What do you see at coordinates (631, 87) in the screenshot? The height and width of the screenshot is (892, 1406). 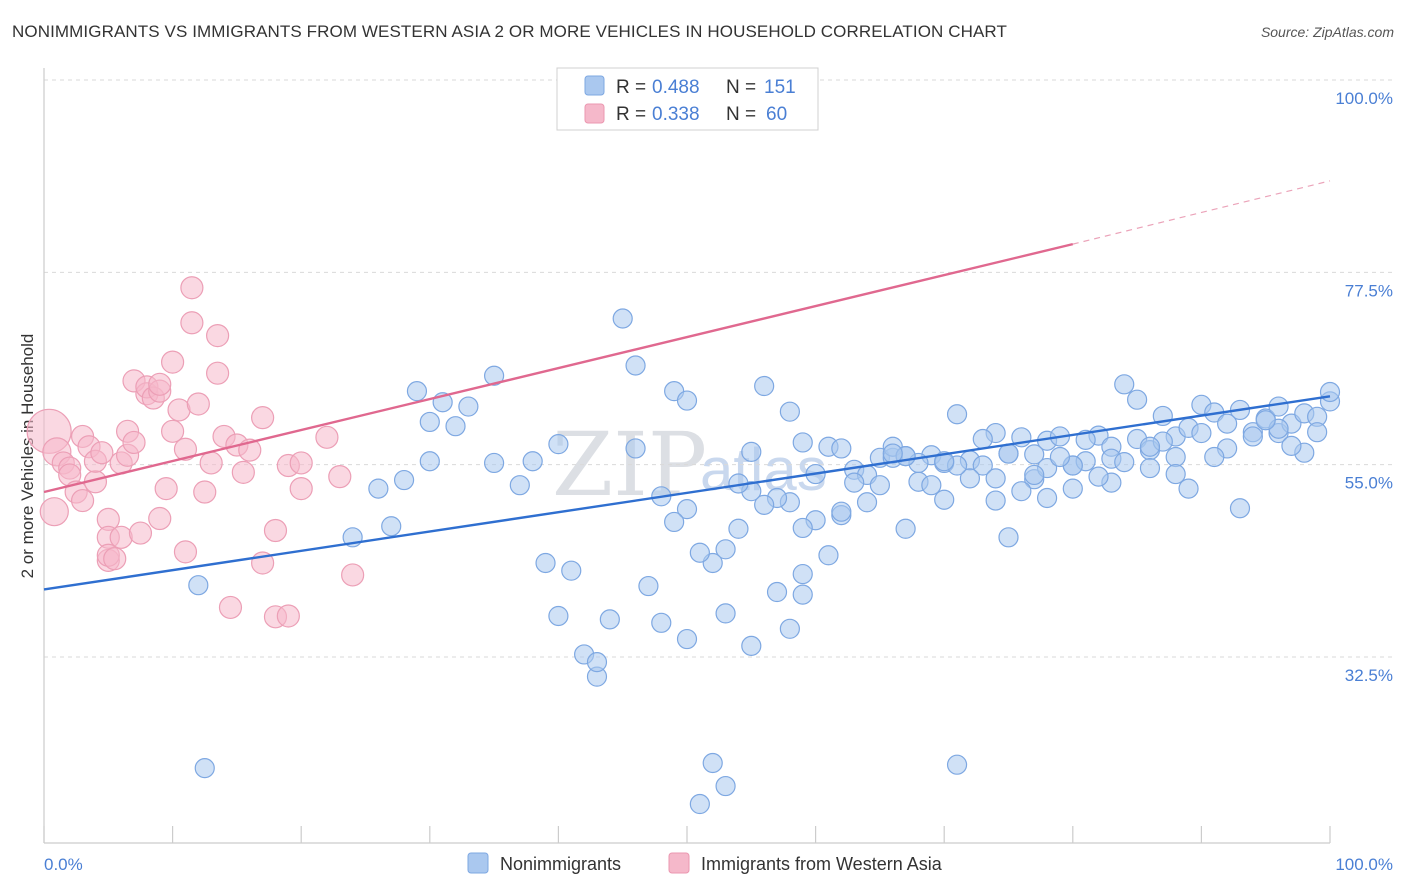 I see `legend-r-label-1: R =` at bounding box center [631, 87].